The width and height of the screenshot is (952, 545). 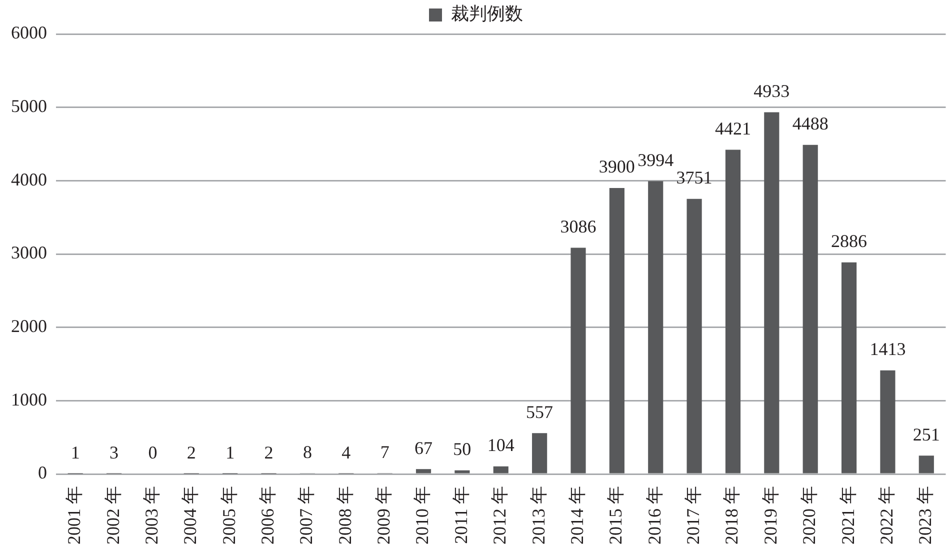 What do you see at coordinates (772, 90) in the screenshot?
I see `data-label: 4933` at bounding box center [772, 90].